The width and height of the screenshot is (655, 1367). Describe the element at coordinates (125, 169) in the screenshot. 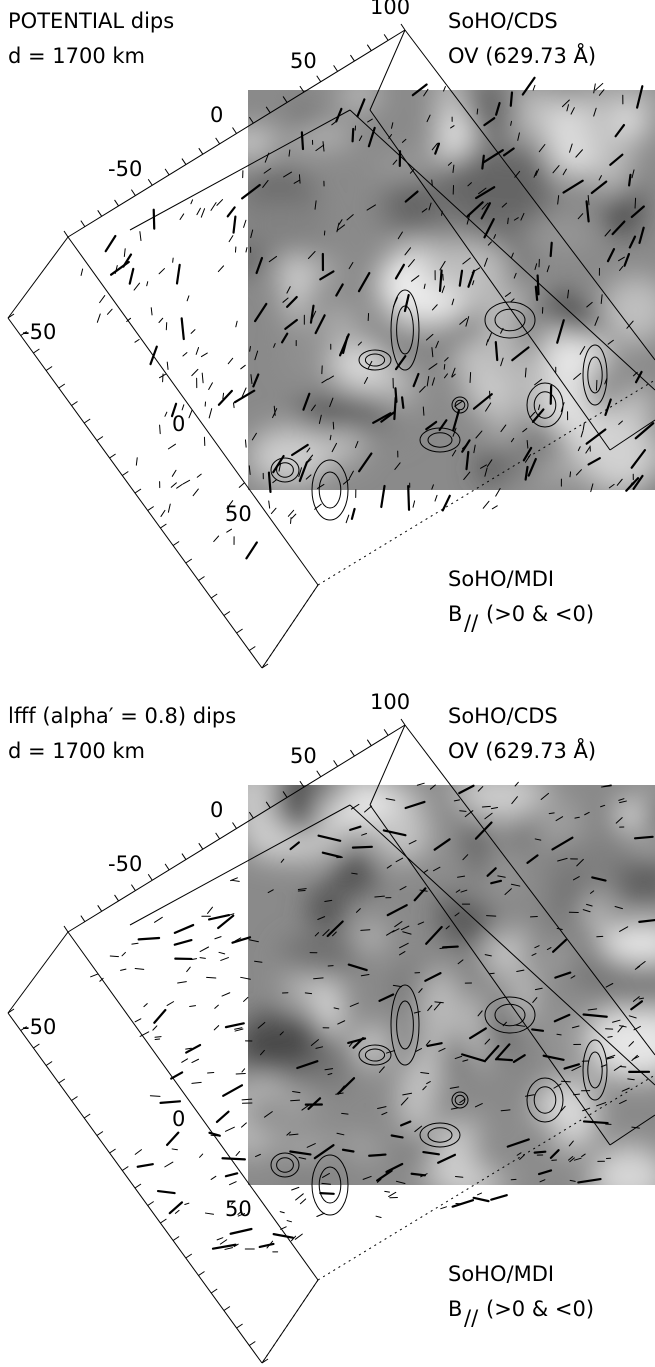

I see `axis-label: -50` at that location.